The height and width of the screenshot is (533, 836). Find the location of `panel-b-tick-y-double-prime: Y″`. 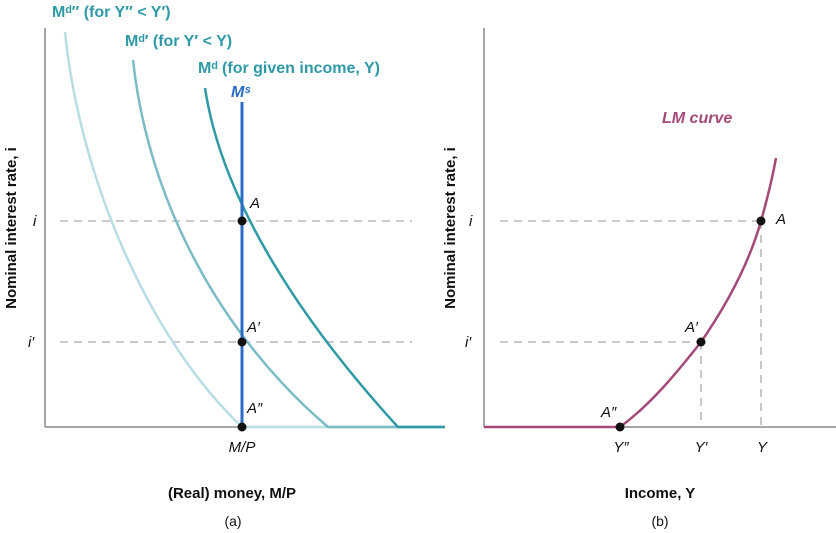

panel-b-tick-y-double-prime: Y″ is located at coordinates (621, 447).